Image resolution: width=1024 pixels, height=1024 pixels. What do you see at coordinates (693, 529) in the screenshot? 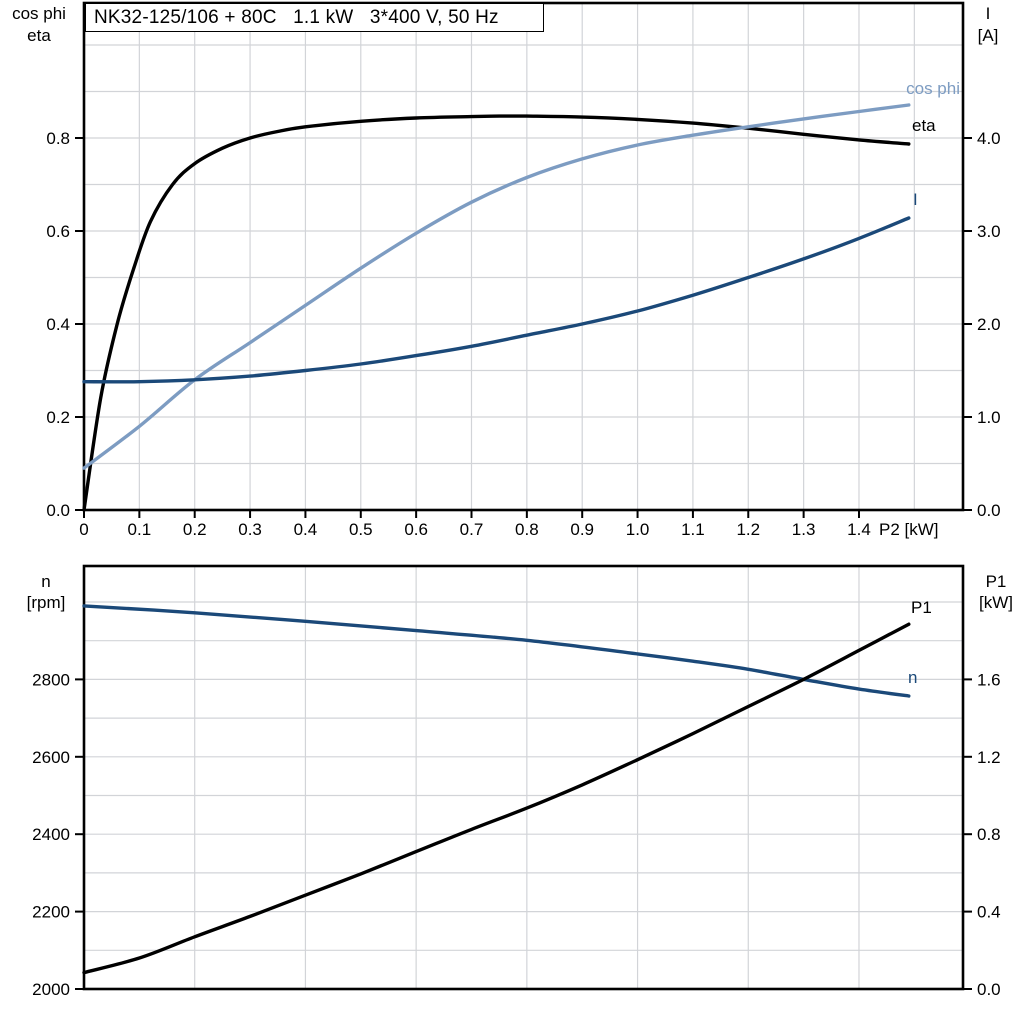
I see `x-axis-tick-label: 1.1` at bounding box center [693, 529].